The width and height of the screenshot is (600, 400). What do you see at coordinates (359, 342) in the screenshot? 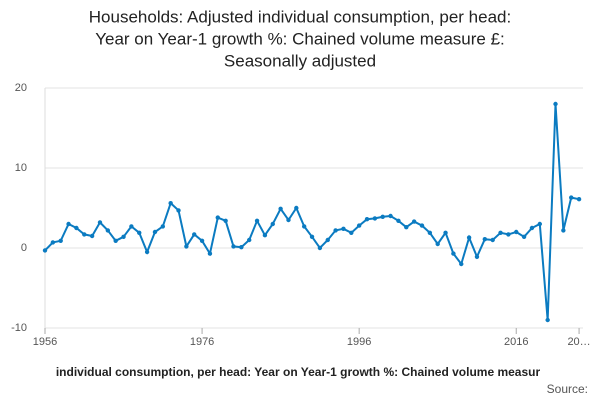
I see `x-tick-label: 1996` at bounding box center [359, 342].